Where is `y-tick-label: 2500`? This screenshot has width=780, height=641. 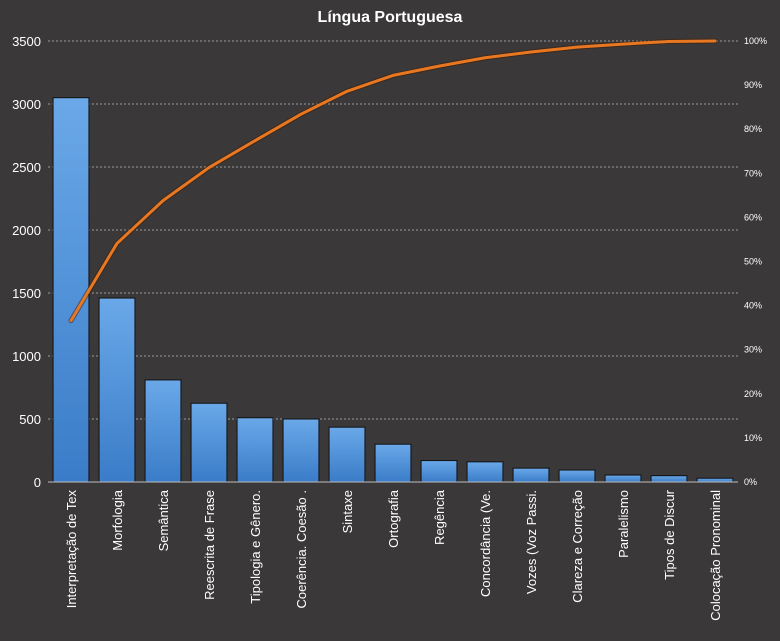
y-tick-label: 2500 is located at coordinates (26, 167).